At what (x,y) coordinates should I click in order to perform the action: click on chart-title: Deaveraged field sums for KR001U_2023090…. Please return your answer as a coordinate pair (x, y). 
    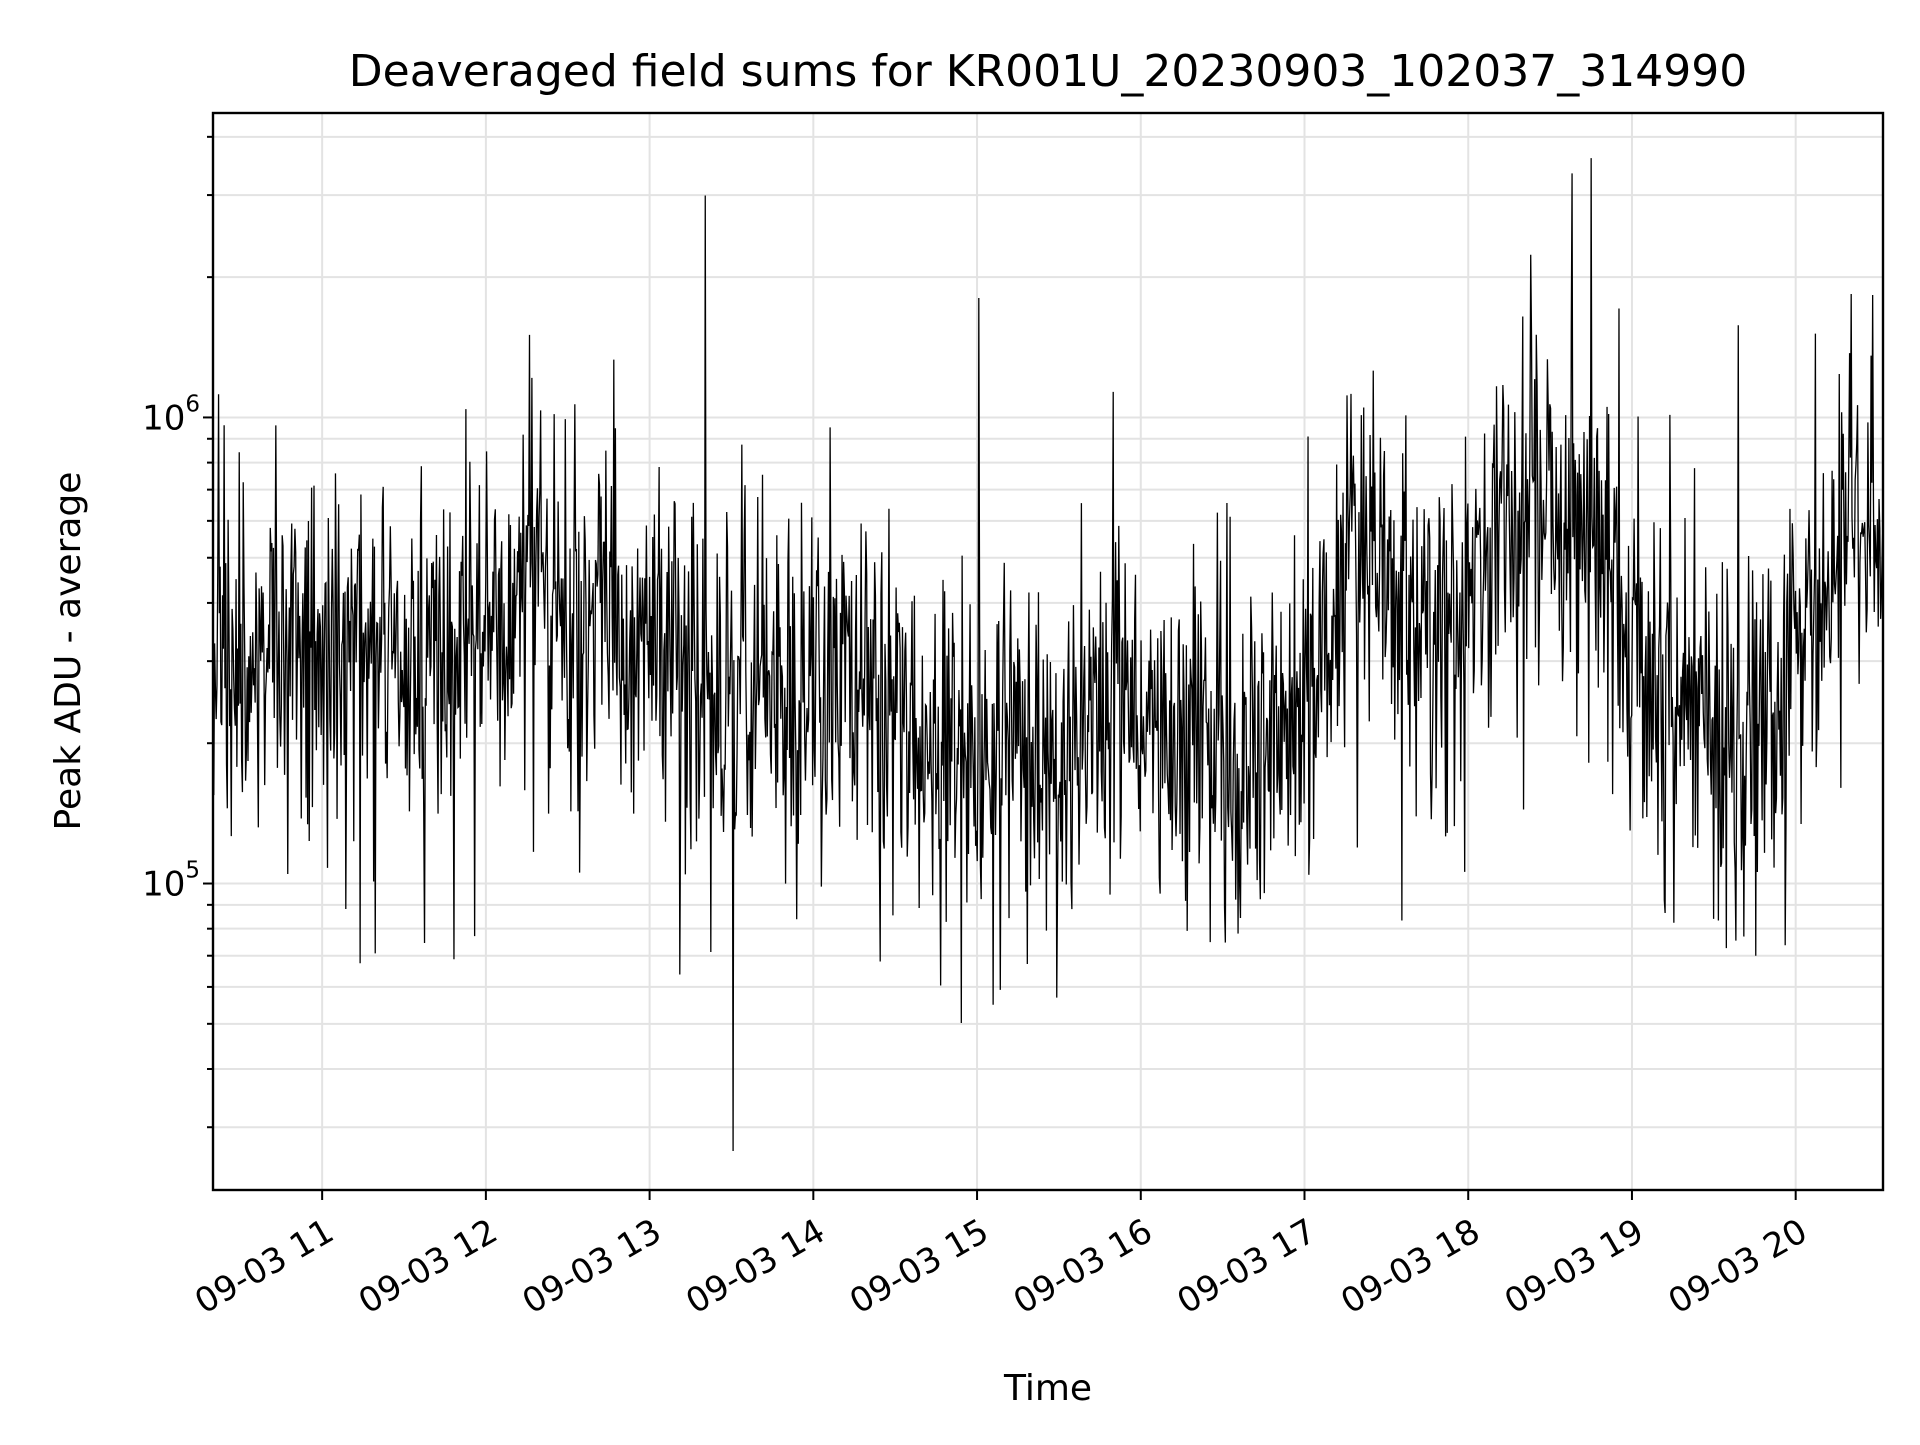
    Looking at the image, I should click on (1048, 71).